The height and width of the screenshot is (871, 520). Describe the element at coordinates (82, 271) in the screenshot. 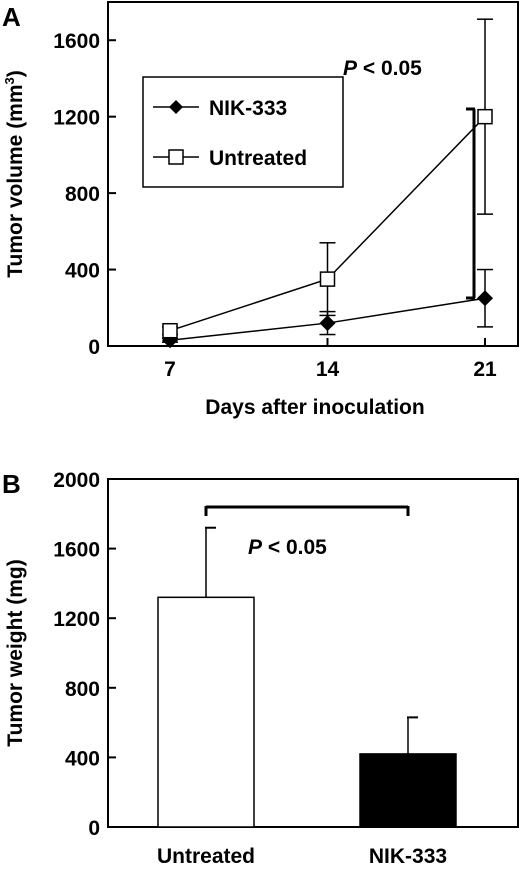

I see `panel-a-y-tick-label: 400` at that location.